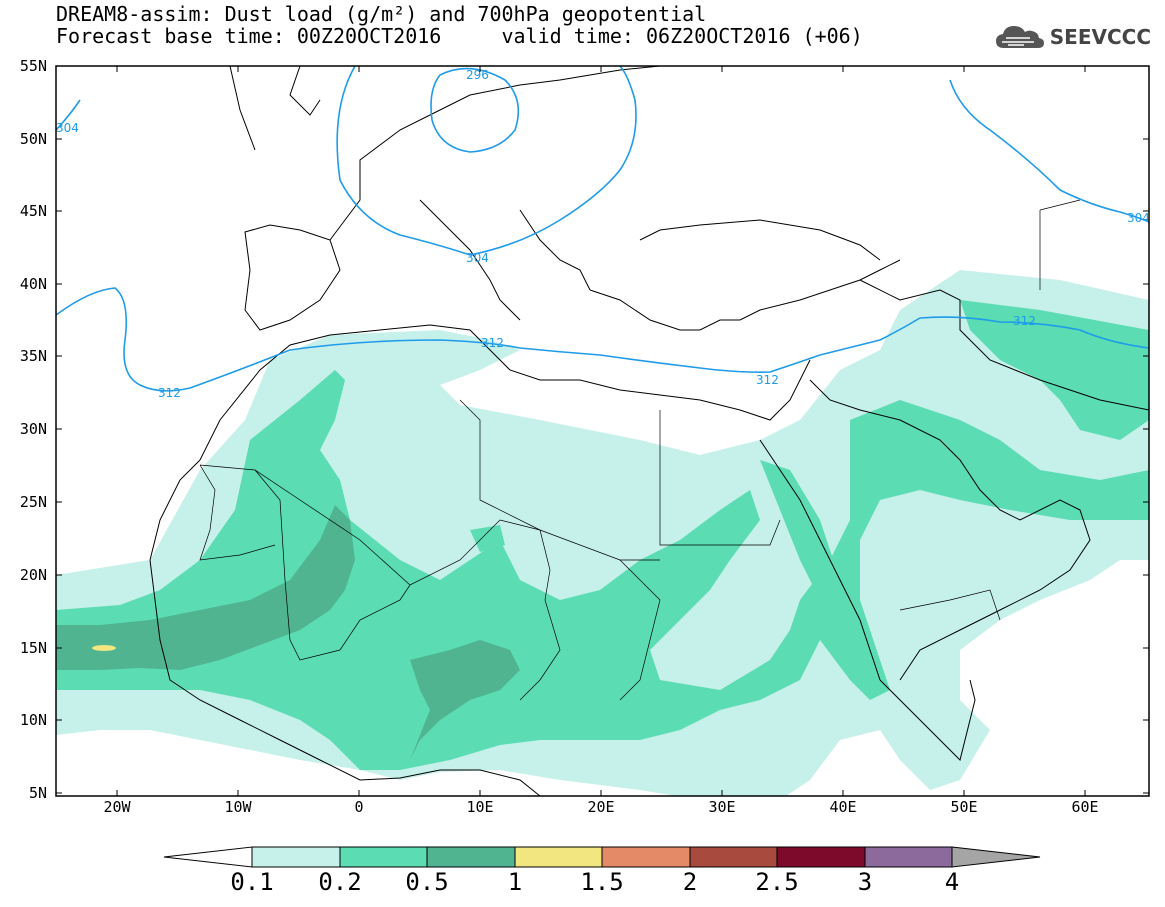 The height and width of the screenshot is (907, 1165). What do you see at coordinates (33, 648) in the screenshot?
I see `lat-label: 15N` at bounding box center [33, 648].